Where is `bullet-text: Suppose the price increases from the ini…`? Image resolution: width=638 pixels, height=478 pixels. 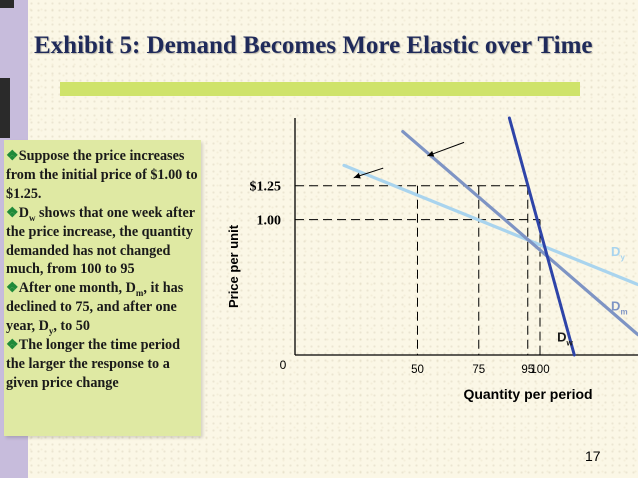
bullet-text: Suppose the price increases from the ini… is located at coordinates (102, 175).